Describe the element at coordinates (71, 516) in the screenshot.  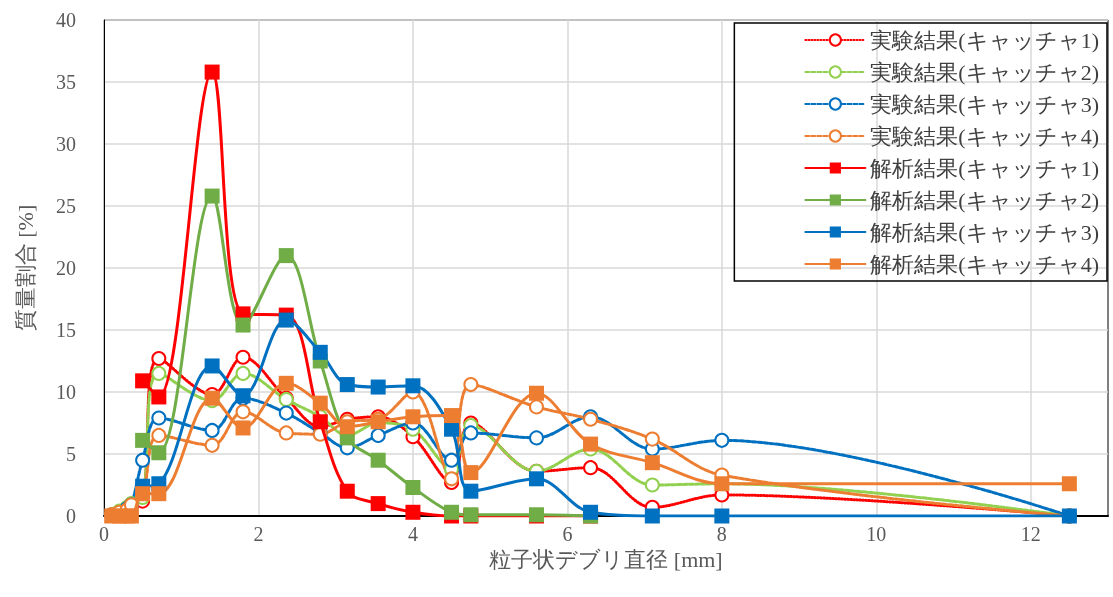
I see `y-tick-label: 0` at that location.